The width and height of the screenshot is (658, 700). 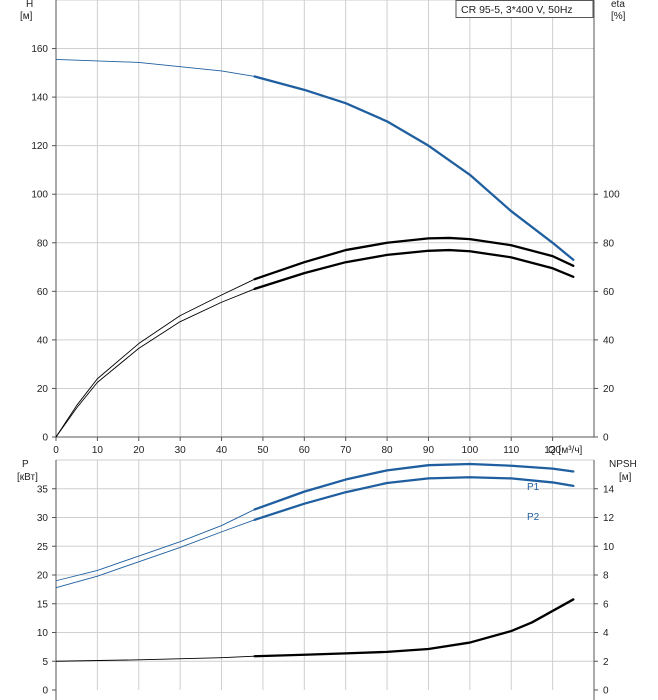 What do you see at coordinates (606, 662) in the screenshot?
I see `right-tick-label: 2` at bounding box center [606, 662].